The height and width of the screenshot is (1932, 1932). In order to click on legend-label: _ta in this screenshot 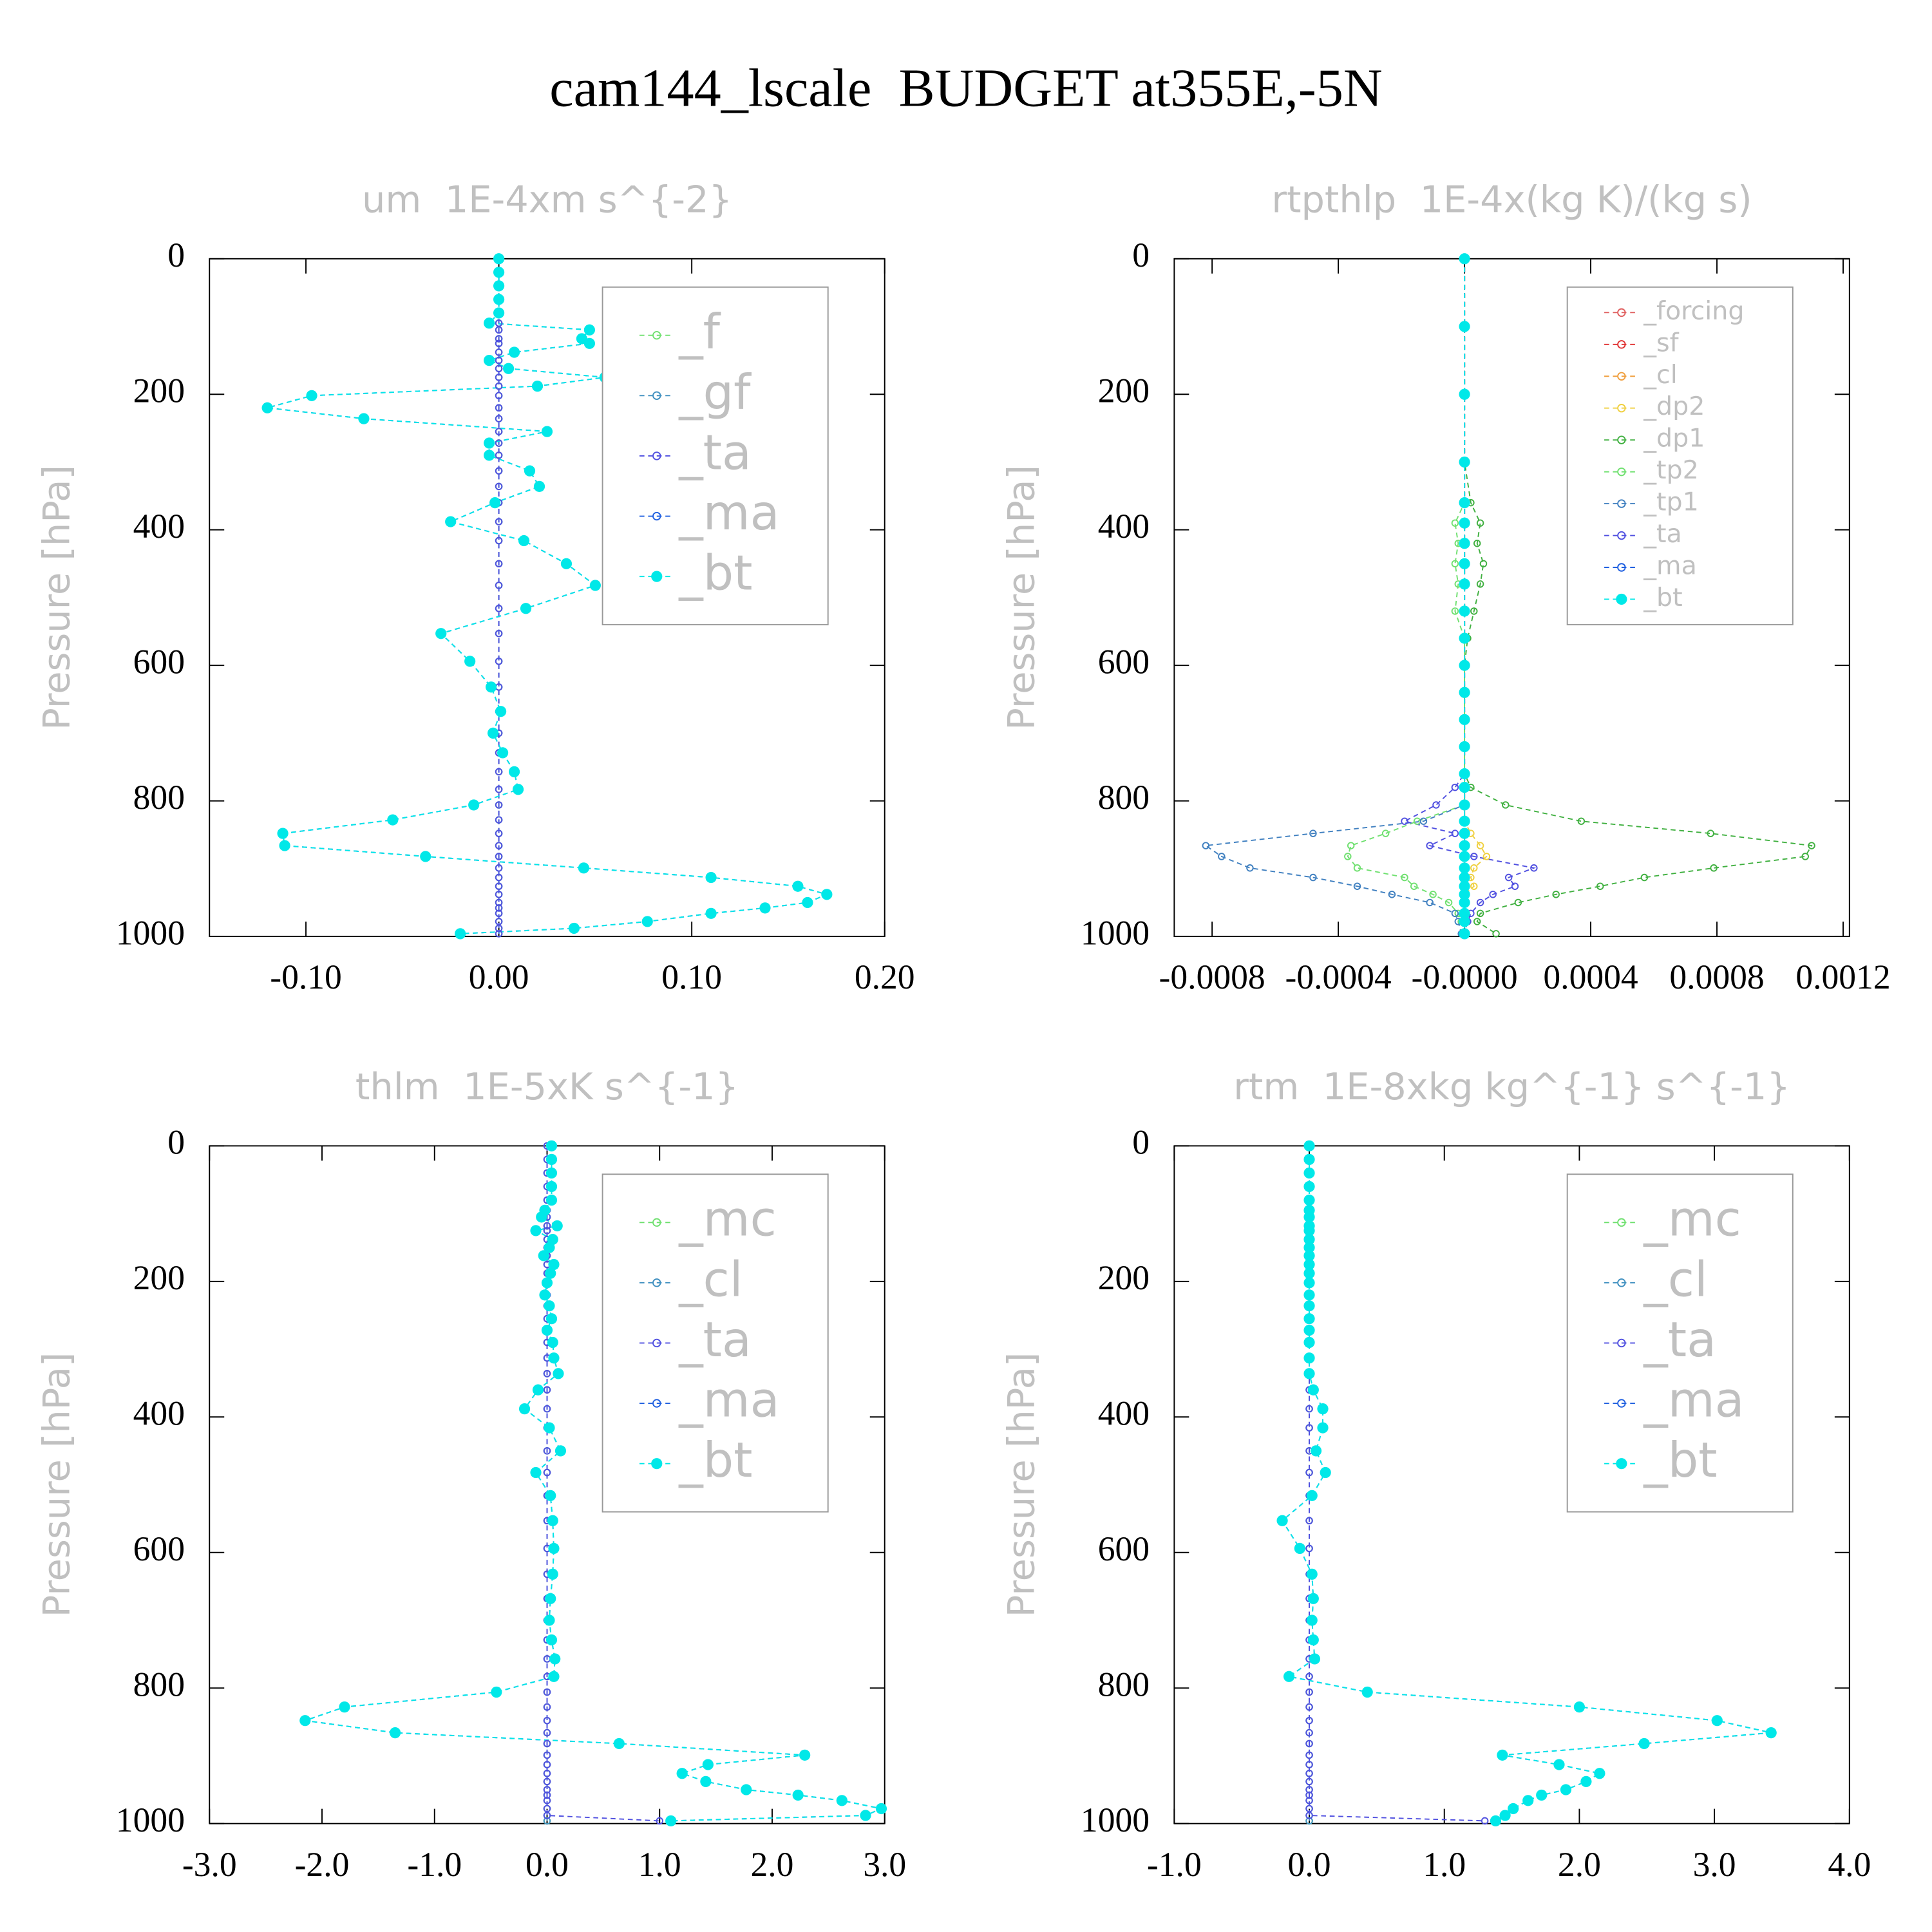, I will do `click(715, 1339)`.